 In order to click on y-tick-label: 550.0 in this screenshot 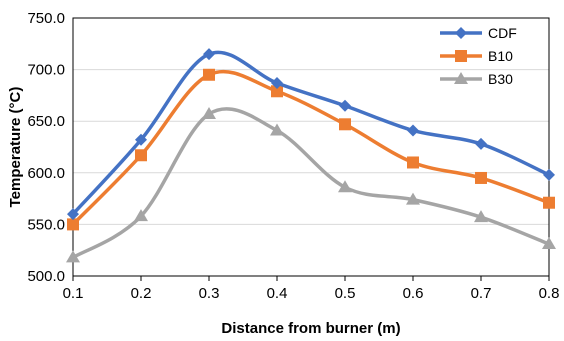, I will do `click(46, 224)`.